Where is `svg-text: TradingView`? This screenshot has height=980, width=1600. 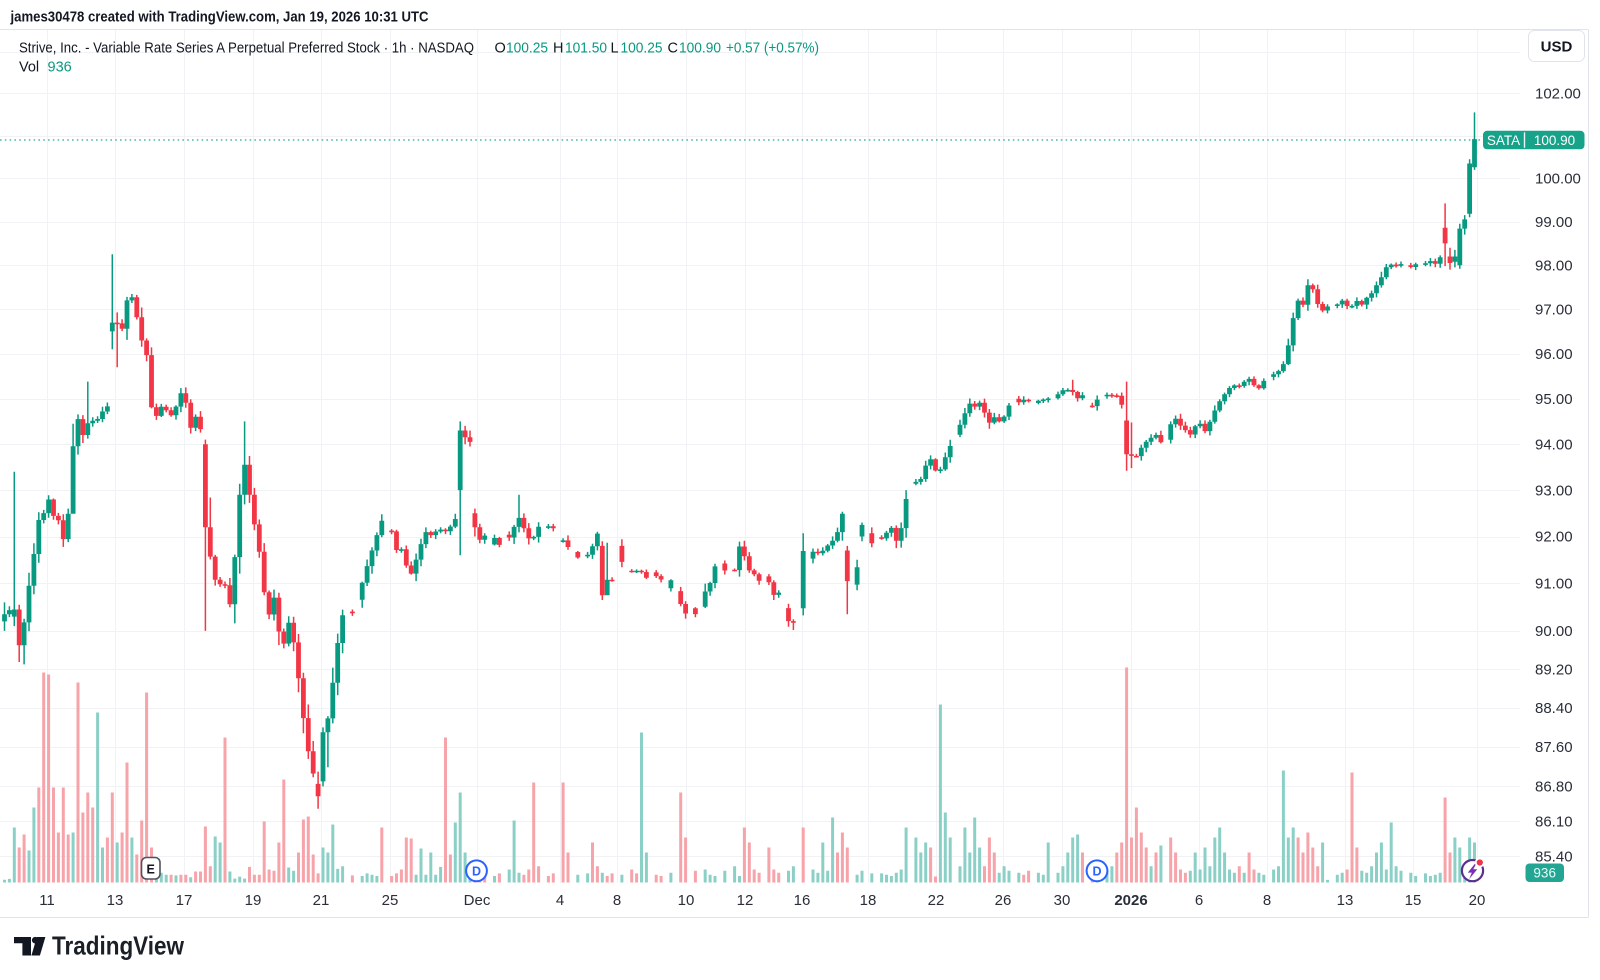 svg-text: TradingView is located at coordinates (118, 946).